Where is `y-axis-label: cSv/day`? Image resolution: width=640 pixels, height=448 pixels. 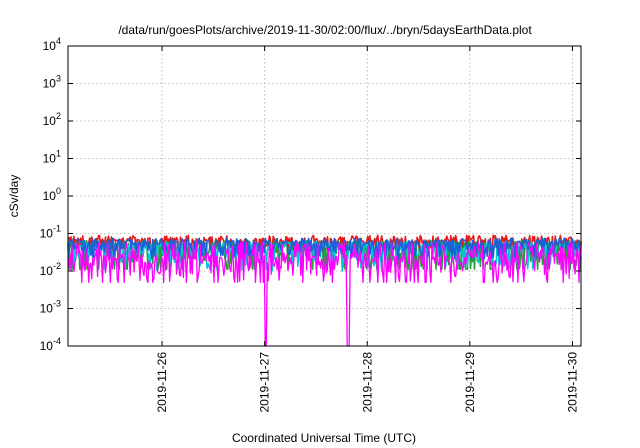 y-axis-label: cSv/day is located at coordinates (14, 196).